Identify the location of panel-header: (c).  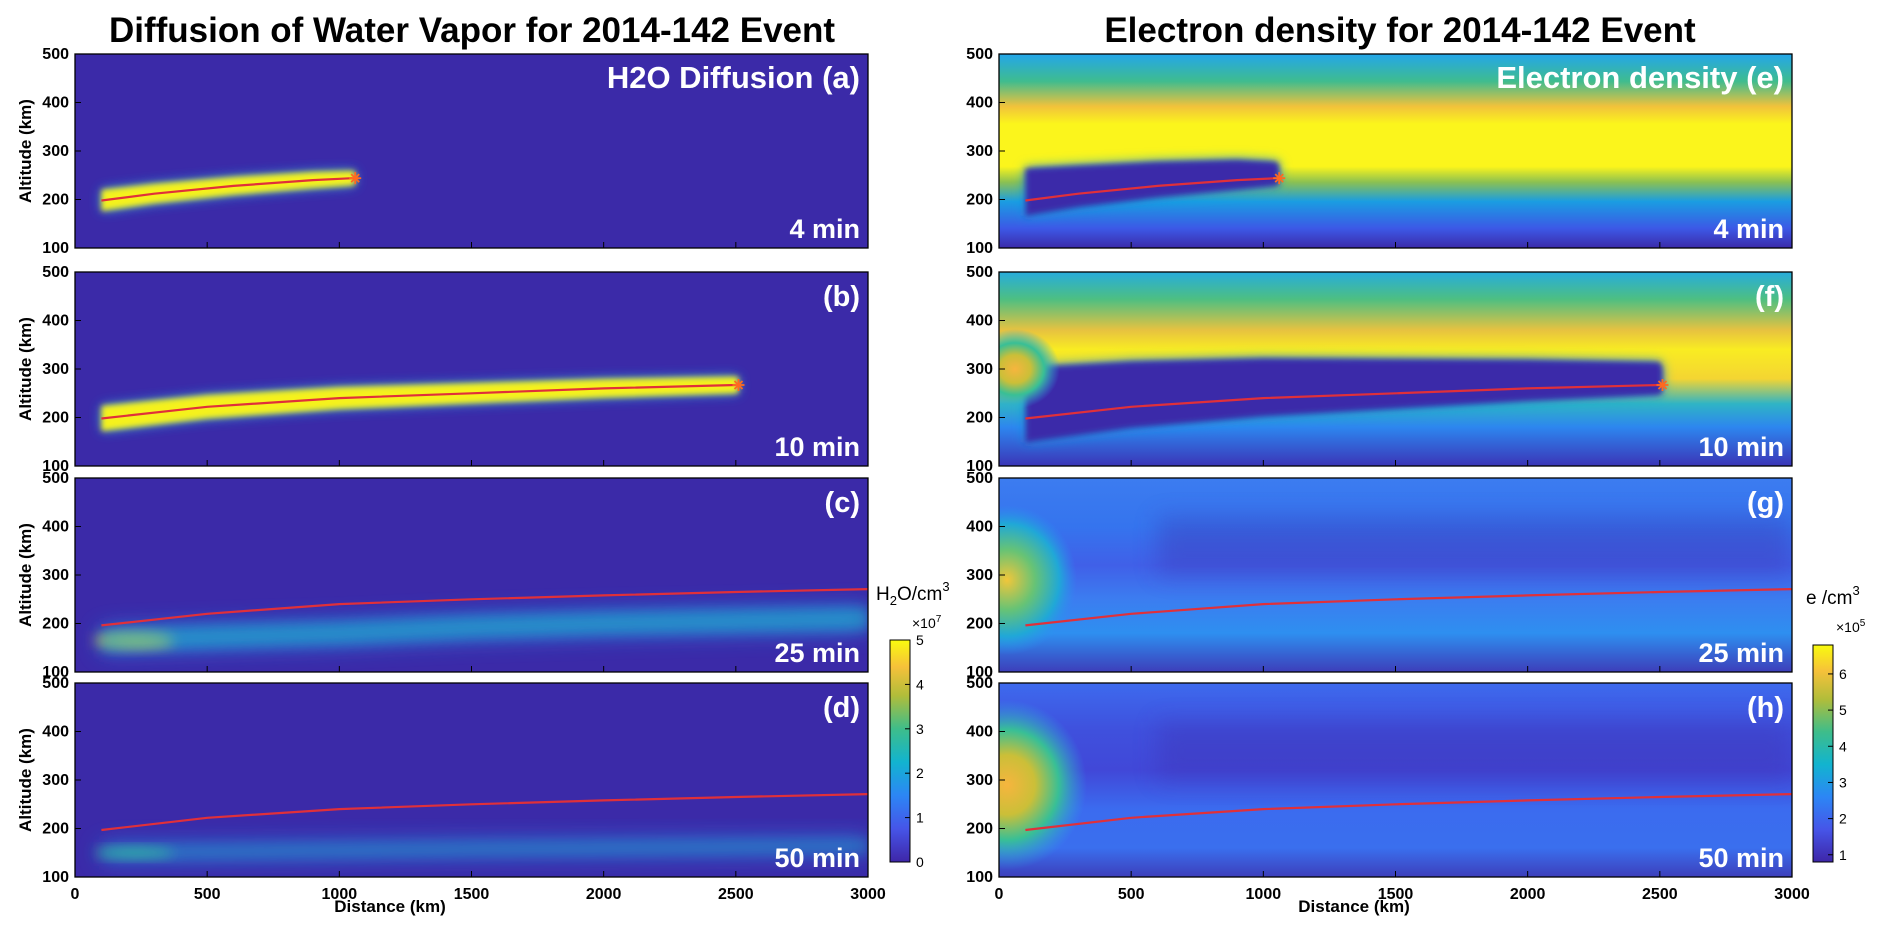
(842, 503).